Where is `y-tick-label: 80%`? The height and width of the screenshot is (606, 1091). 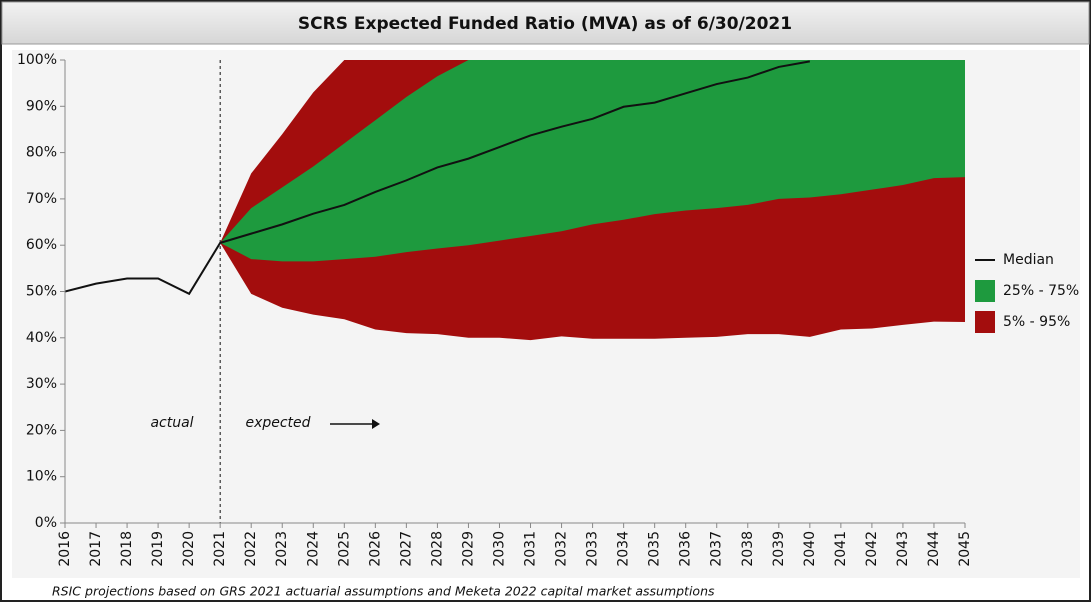 y-tick-label: 80% is located at coordinates (41, 153).